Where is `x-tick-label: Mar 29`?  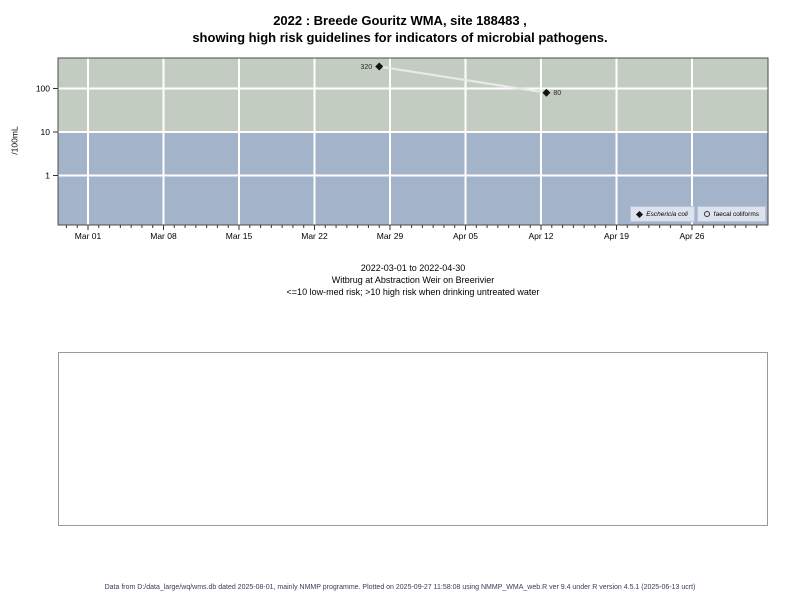 x-tick-label: Mar 29 is located at coordinates (390, 236).